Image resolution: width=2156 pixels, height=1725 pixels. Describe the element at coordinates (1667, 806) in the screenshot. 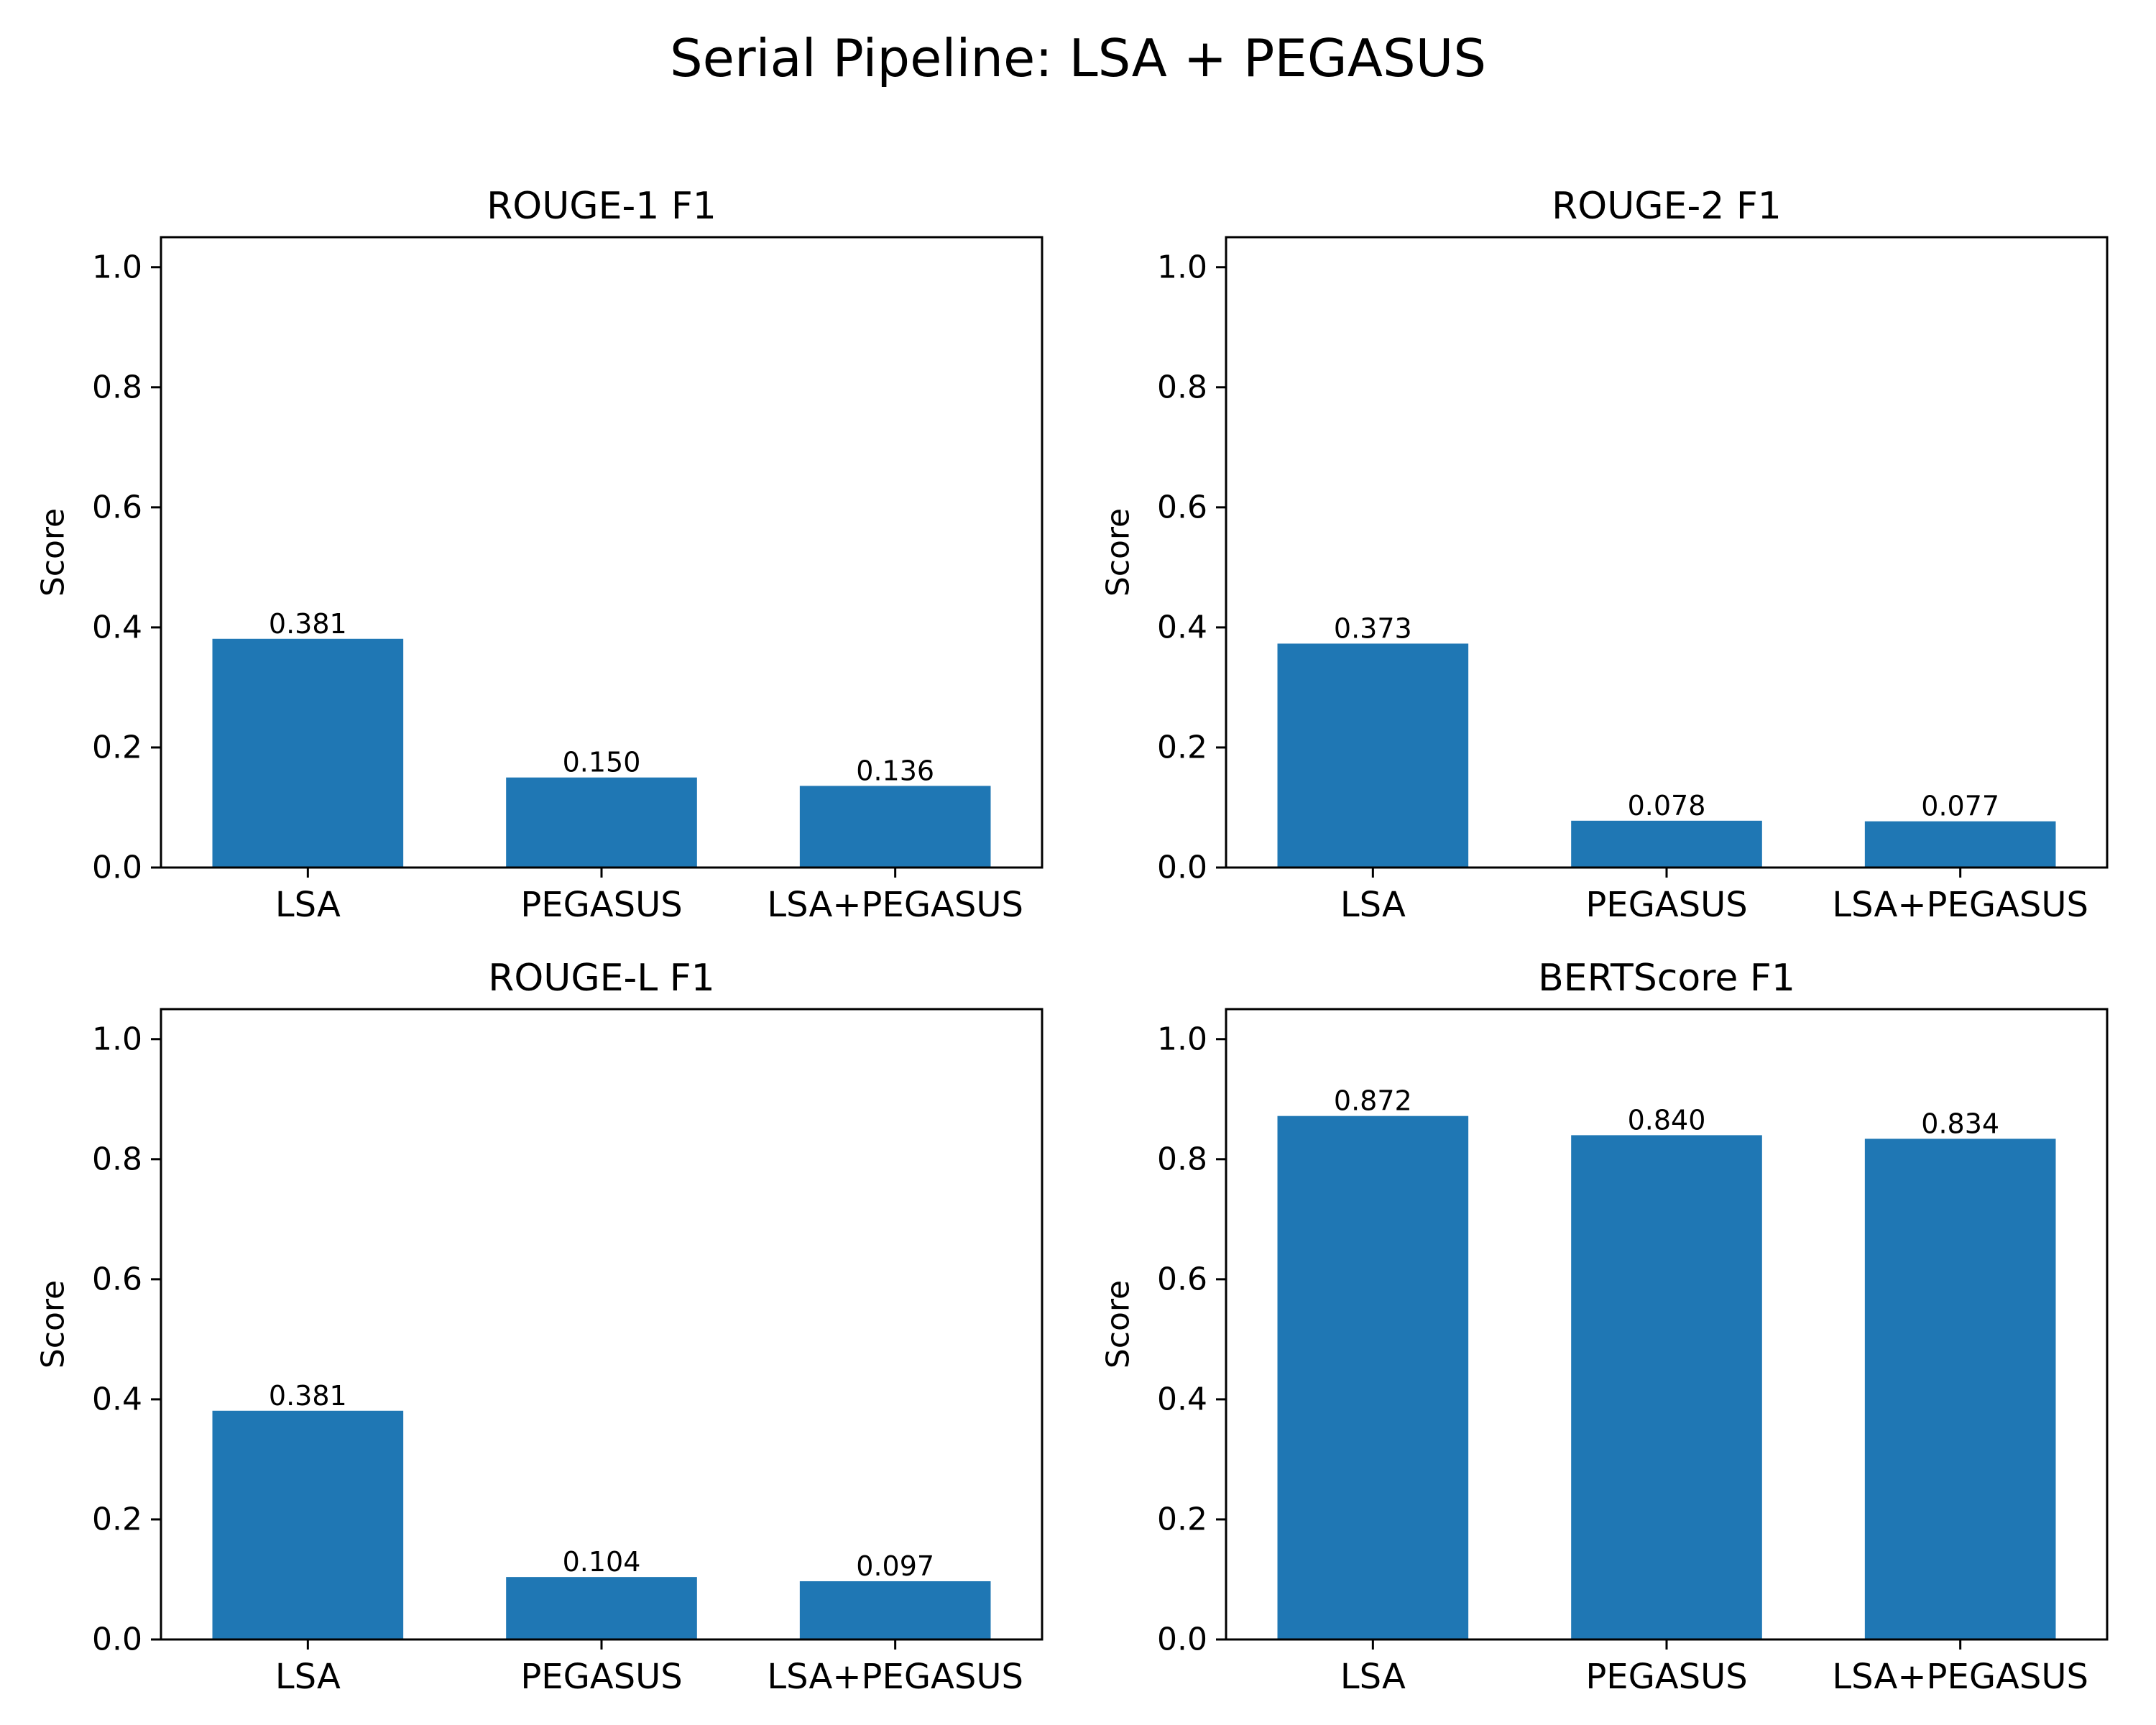

I see `bar-value-label: 0.078` at that location.